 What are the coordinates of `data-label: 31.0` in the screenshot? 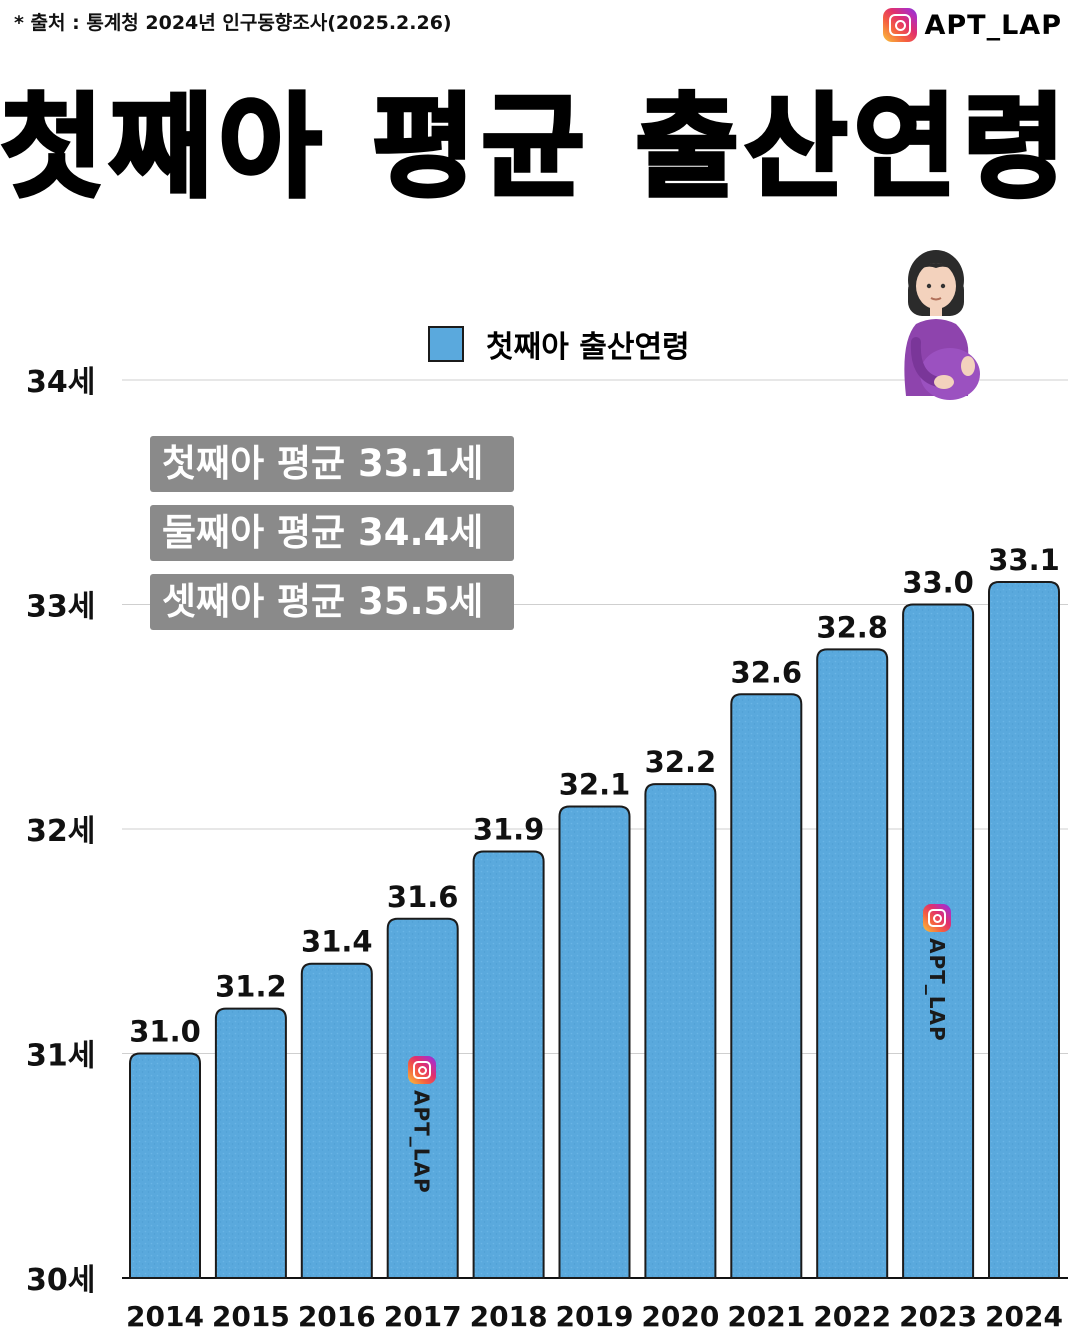 It's located at (165, 1032).